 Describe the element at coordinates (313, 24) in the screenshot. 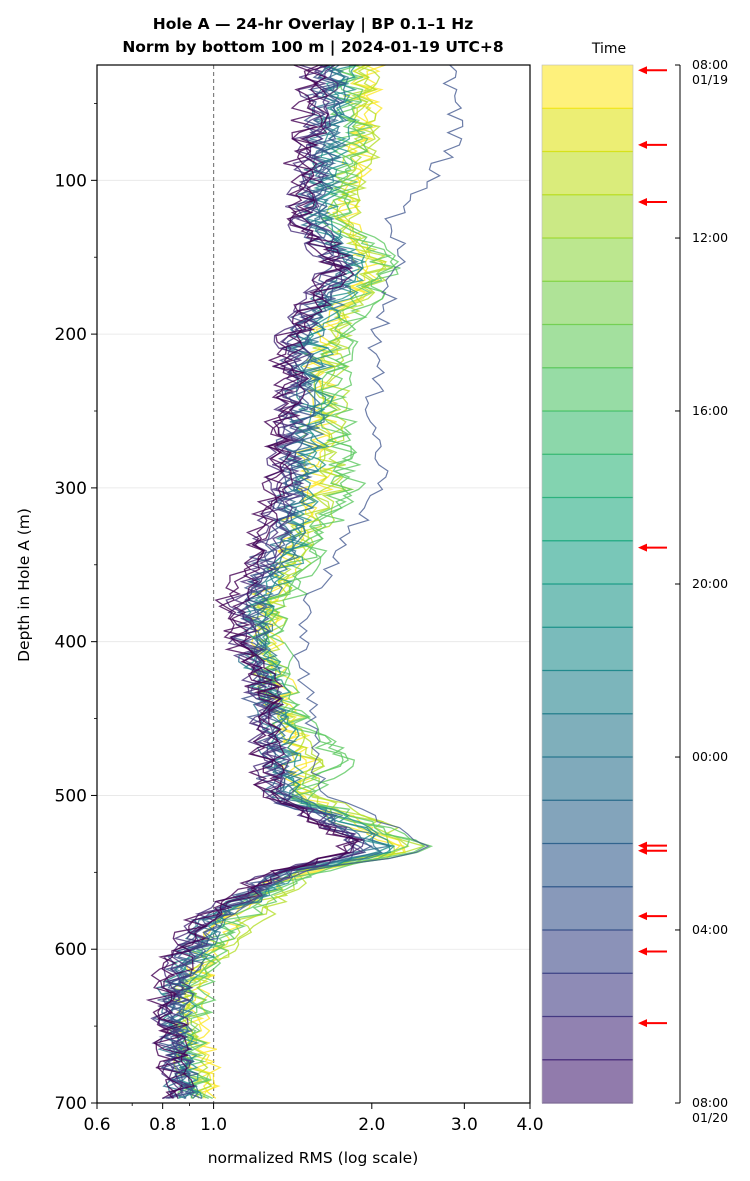

I see `chart-title-line1: Hole A — 24-hr Overlay | BP 0.1–1 Hz` at that location.